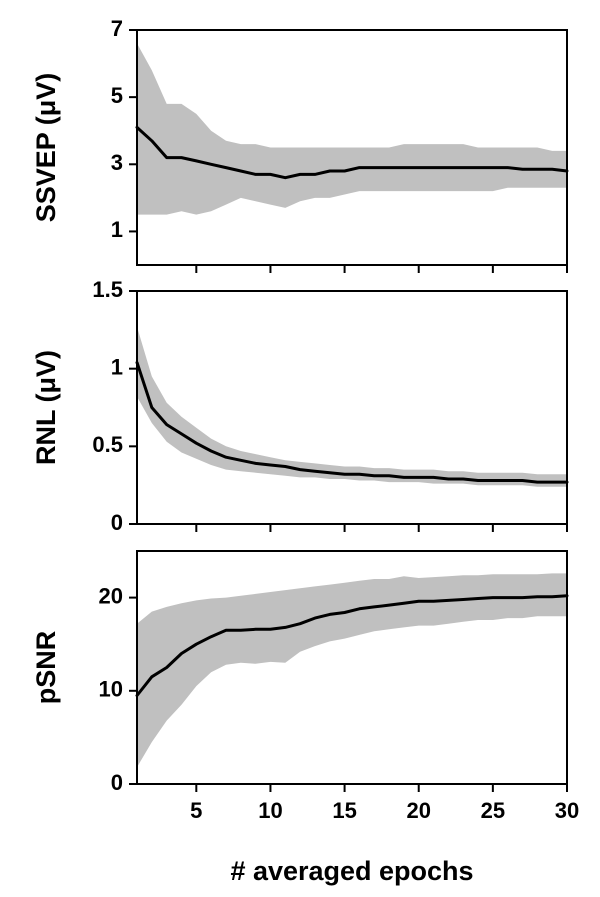 Image resolution: width=600 pixels, height=897 pixels. Describe the element at coordinates (107, 444) in the screenshot. I see `y-tick-label: 0.5` at that location.